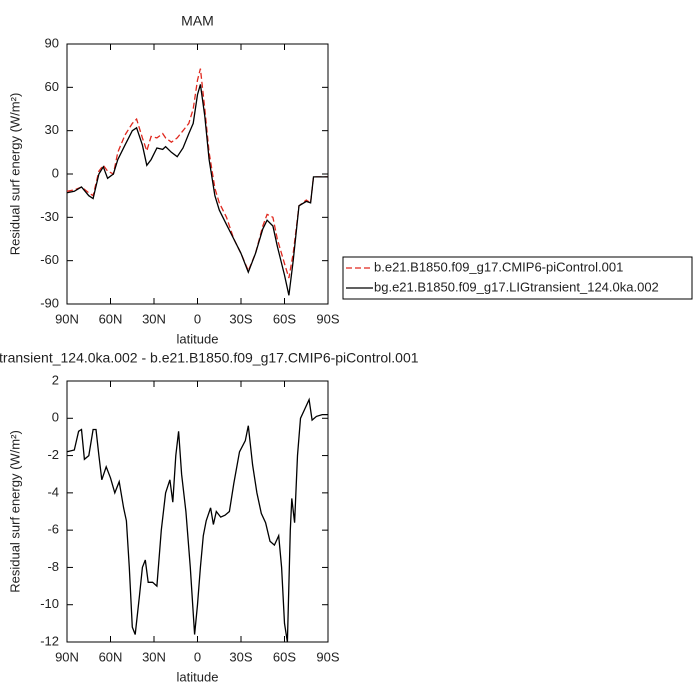  Describe the element at coordinates (52, 86) in the screenshot. I see `y-tick-label: 60` at that location.